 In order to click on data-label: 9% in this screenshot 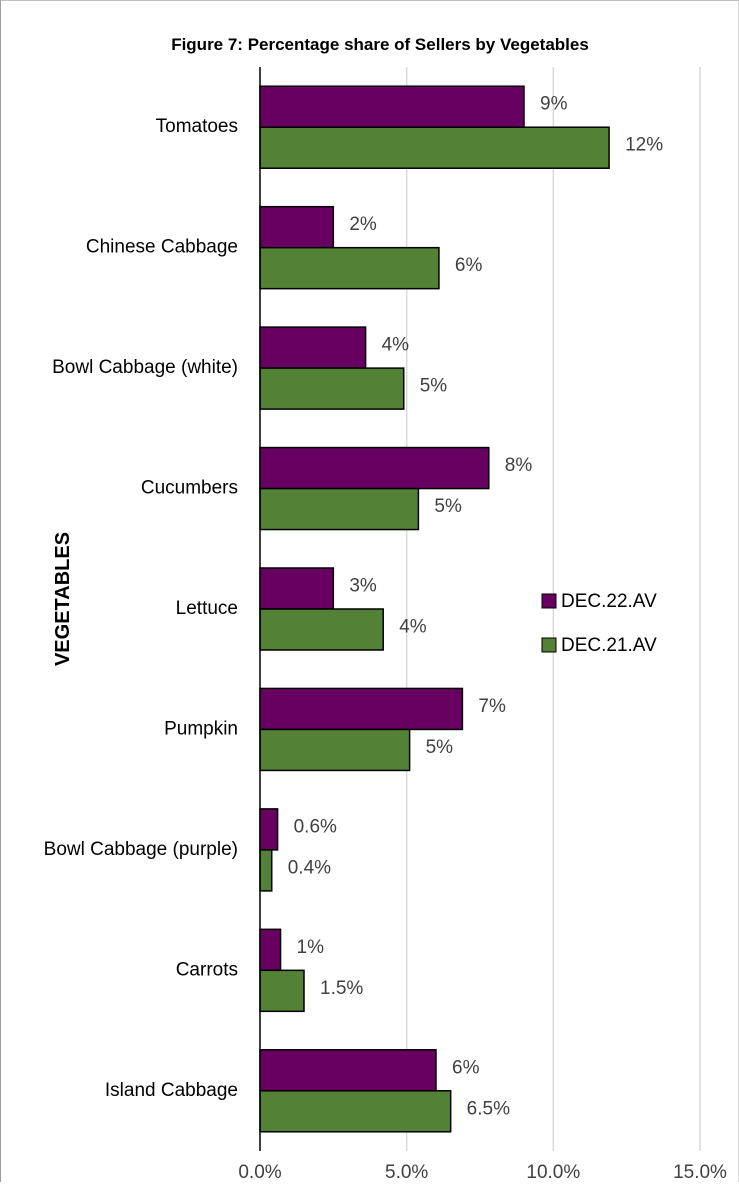, I will do `click(554, 104)`.